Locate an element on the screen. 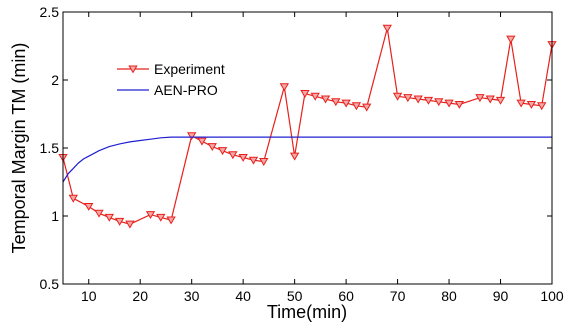 Image resolution: width=575 pixels, height=329 pixels. x-tick-label: 70 is located at coordinates (398, 296).